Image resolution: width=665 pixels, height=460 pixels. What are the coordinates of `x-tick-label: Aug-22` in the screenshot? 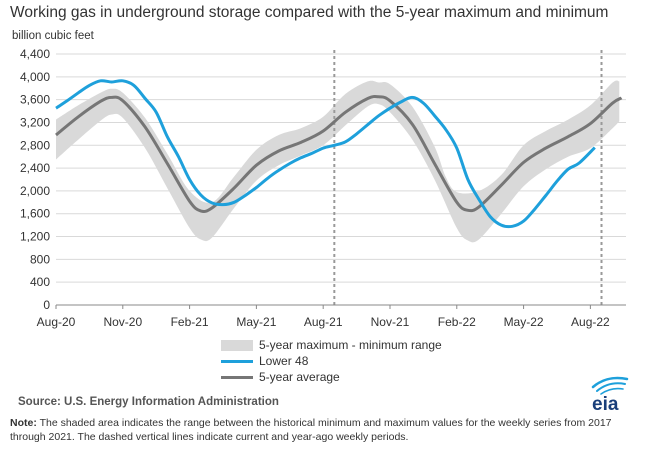 It's located at (590, 322).